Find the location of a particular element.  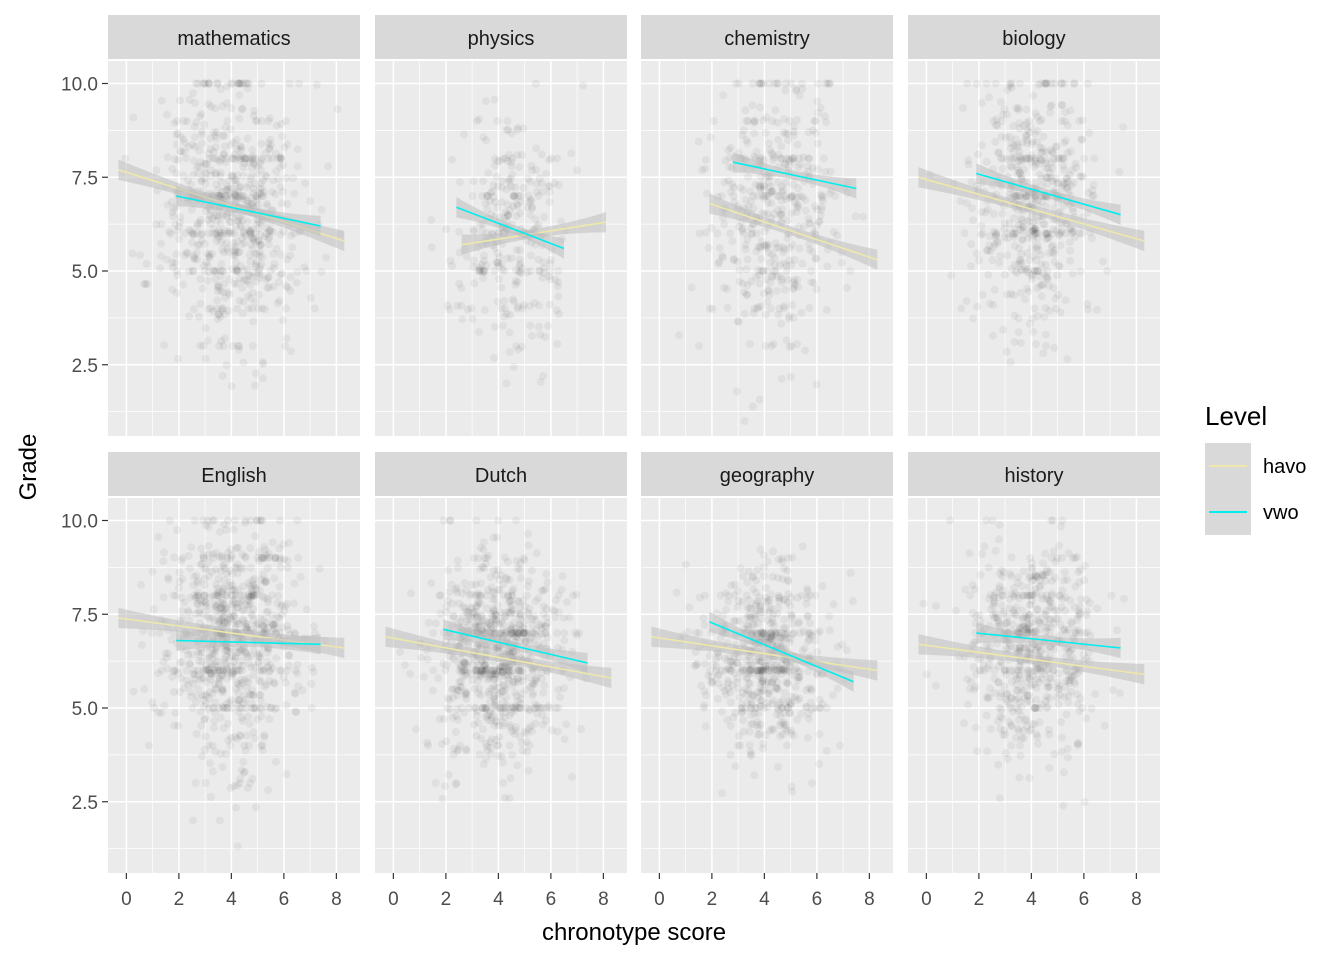

facet-panel-chemistry: chemistry is located at coordinates (767, 225).